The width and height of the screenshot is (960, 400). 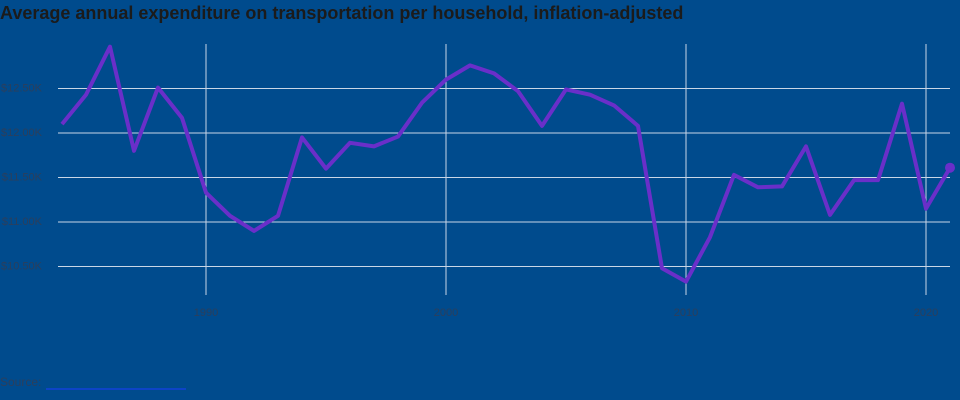 I want to click on y-tick-label: $10.50K, so click(x=22, y=266).